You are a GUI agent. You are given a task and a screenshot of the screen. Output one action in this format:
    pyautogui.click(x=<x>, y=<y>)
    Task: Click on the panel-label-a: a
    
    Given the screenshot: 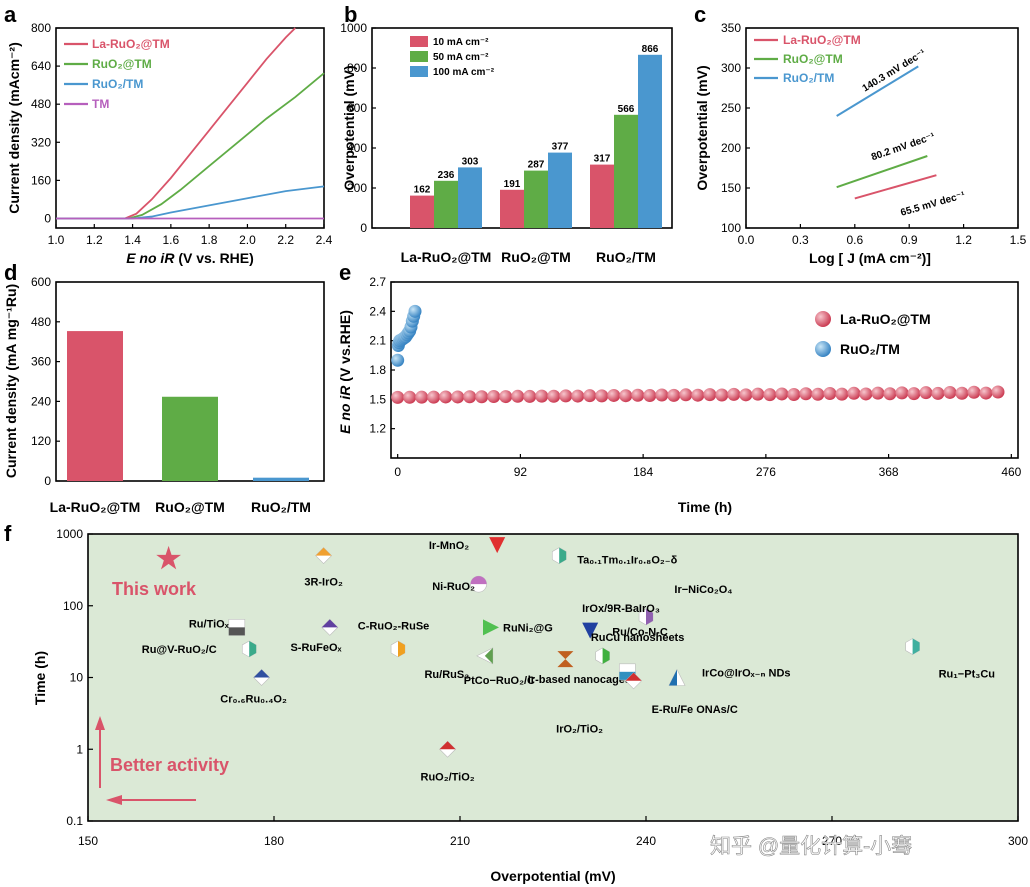 What is the action you would take?
    pyautogui.click(x=10, y=14)
    